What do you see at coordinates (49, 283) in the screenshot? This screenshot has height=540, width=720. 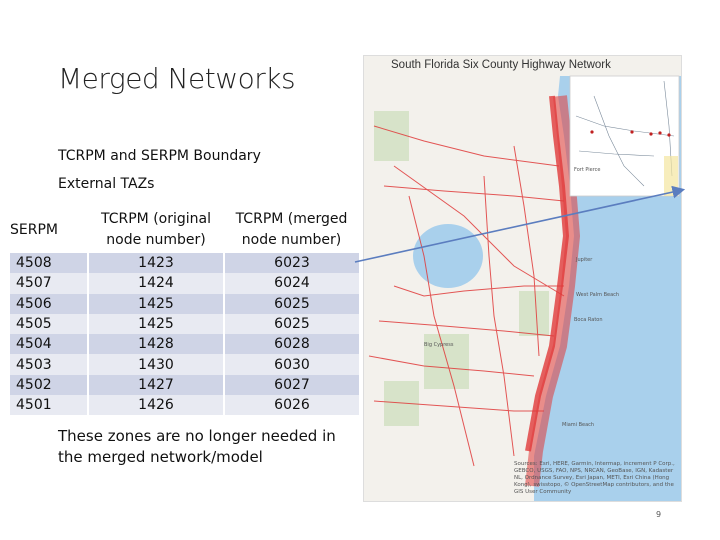 I see `cell-serpm: 4507` at bounding box center [49, 283].